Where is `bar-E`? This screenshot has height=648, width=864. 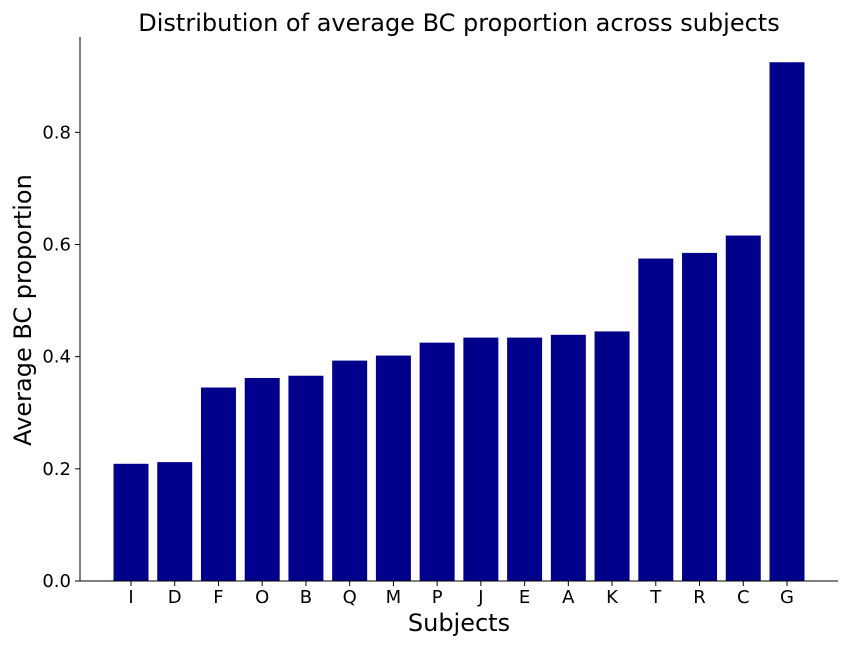 bar-E is located at coordinates (525, 459).